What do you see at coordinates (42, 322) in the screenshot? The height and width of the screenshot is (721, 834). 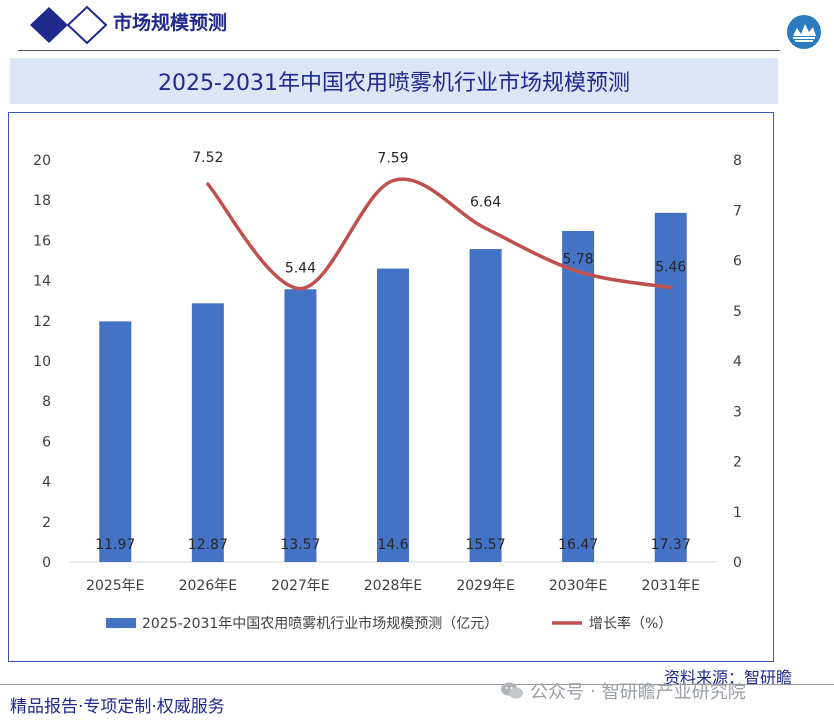 I see `y-tick-label: 12` at bounding box center [42, 322].